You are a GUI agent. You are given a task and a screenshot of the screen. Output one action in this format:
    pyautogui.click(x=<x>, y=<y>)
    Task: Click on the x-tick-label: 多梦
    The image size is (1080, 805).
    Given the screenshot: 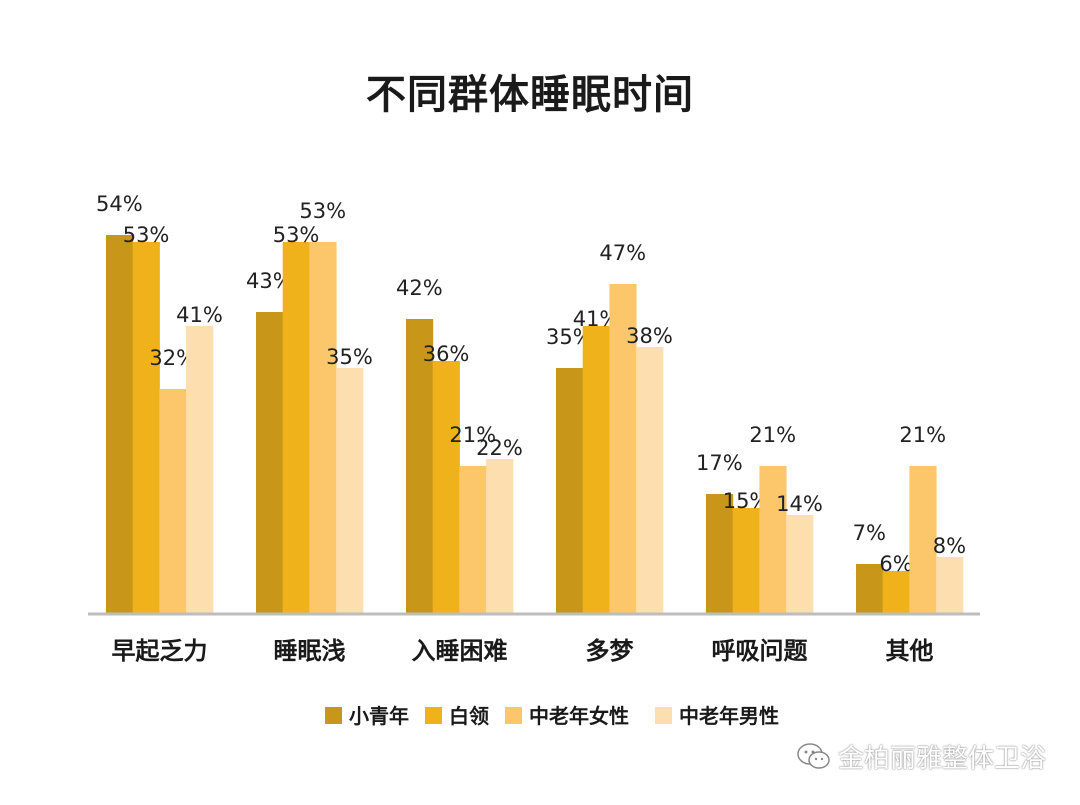 What is the action you would take?
    pyautogui.click(x=610, y=651)
    